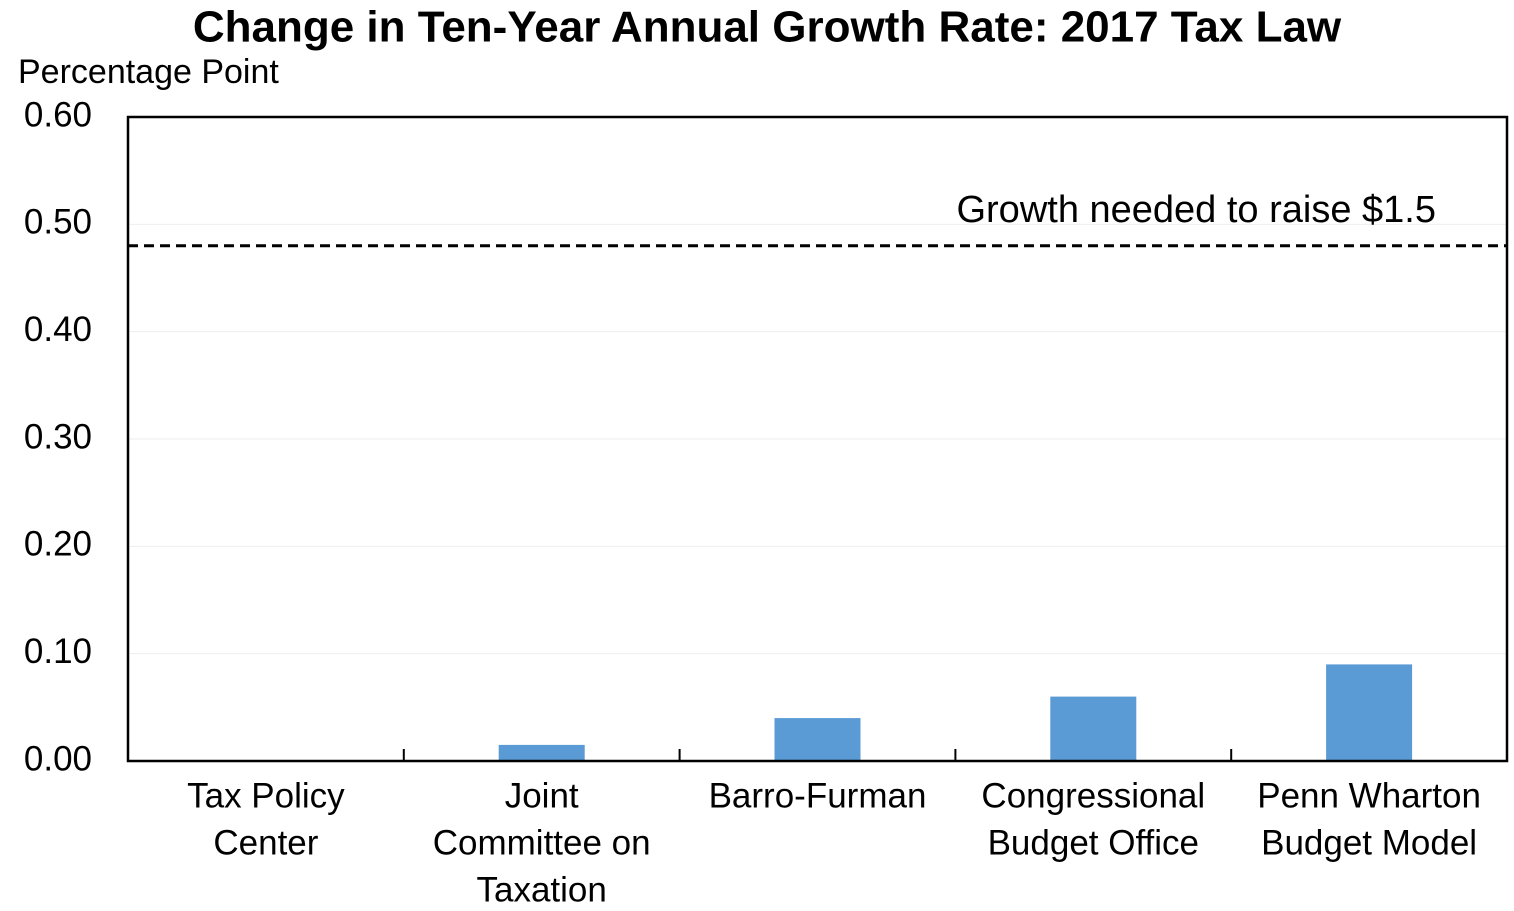 The height and width of the screenshot is (911, 1514). I want to click on y-tick-label: 0.50, so click(58, 222).